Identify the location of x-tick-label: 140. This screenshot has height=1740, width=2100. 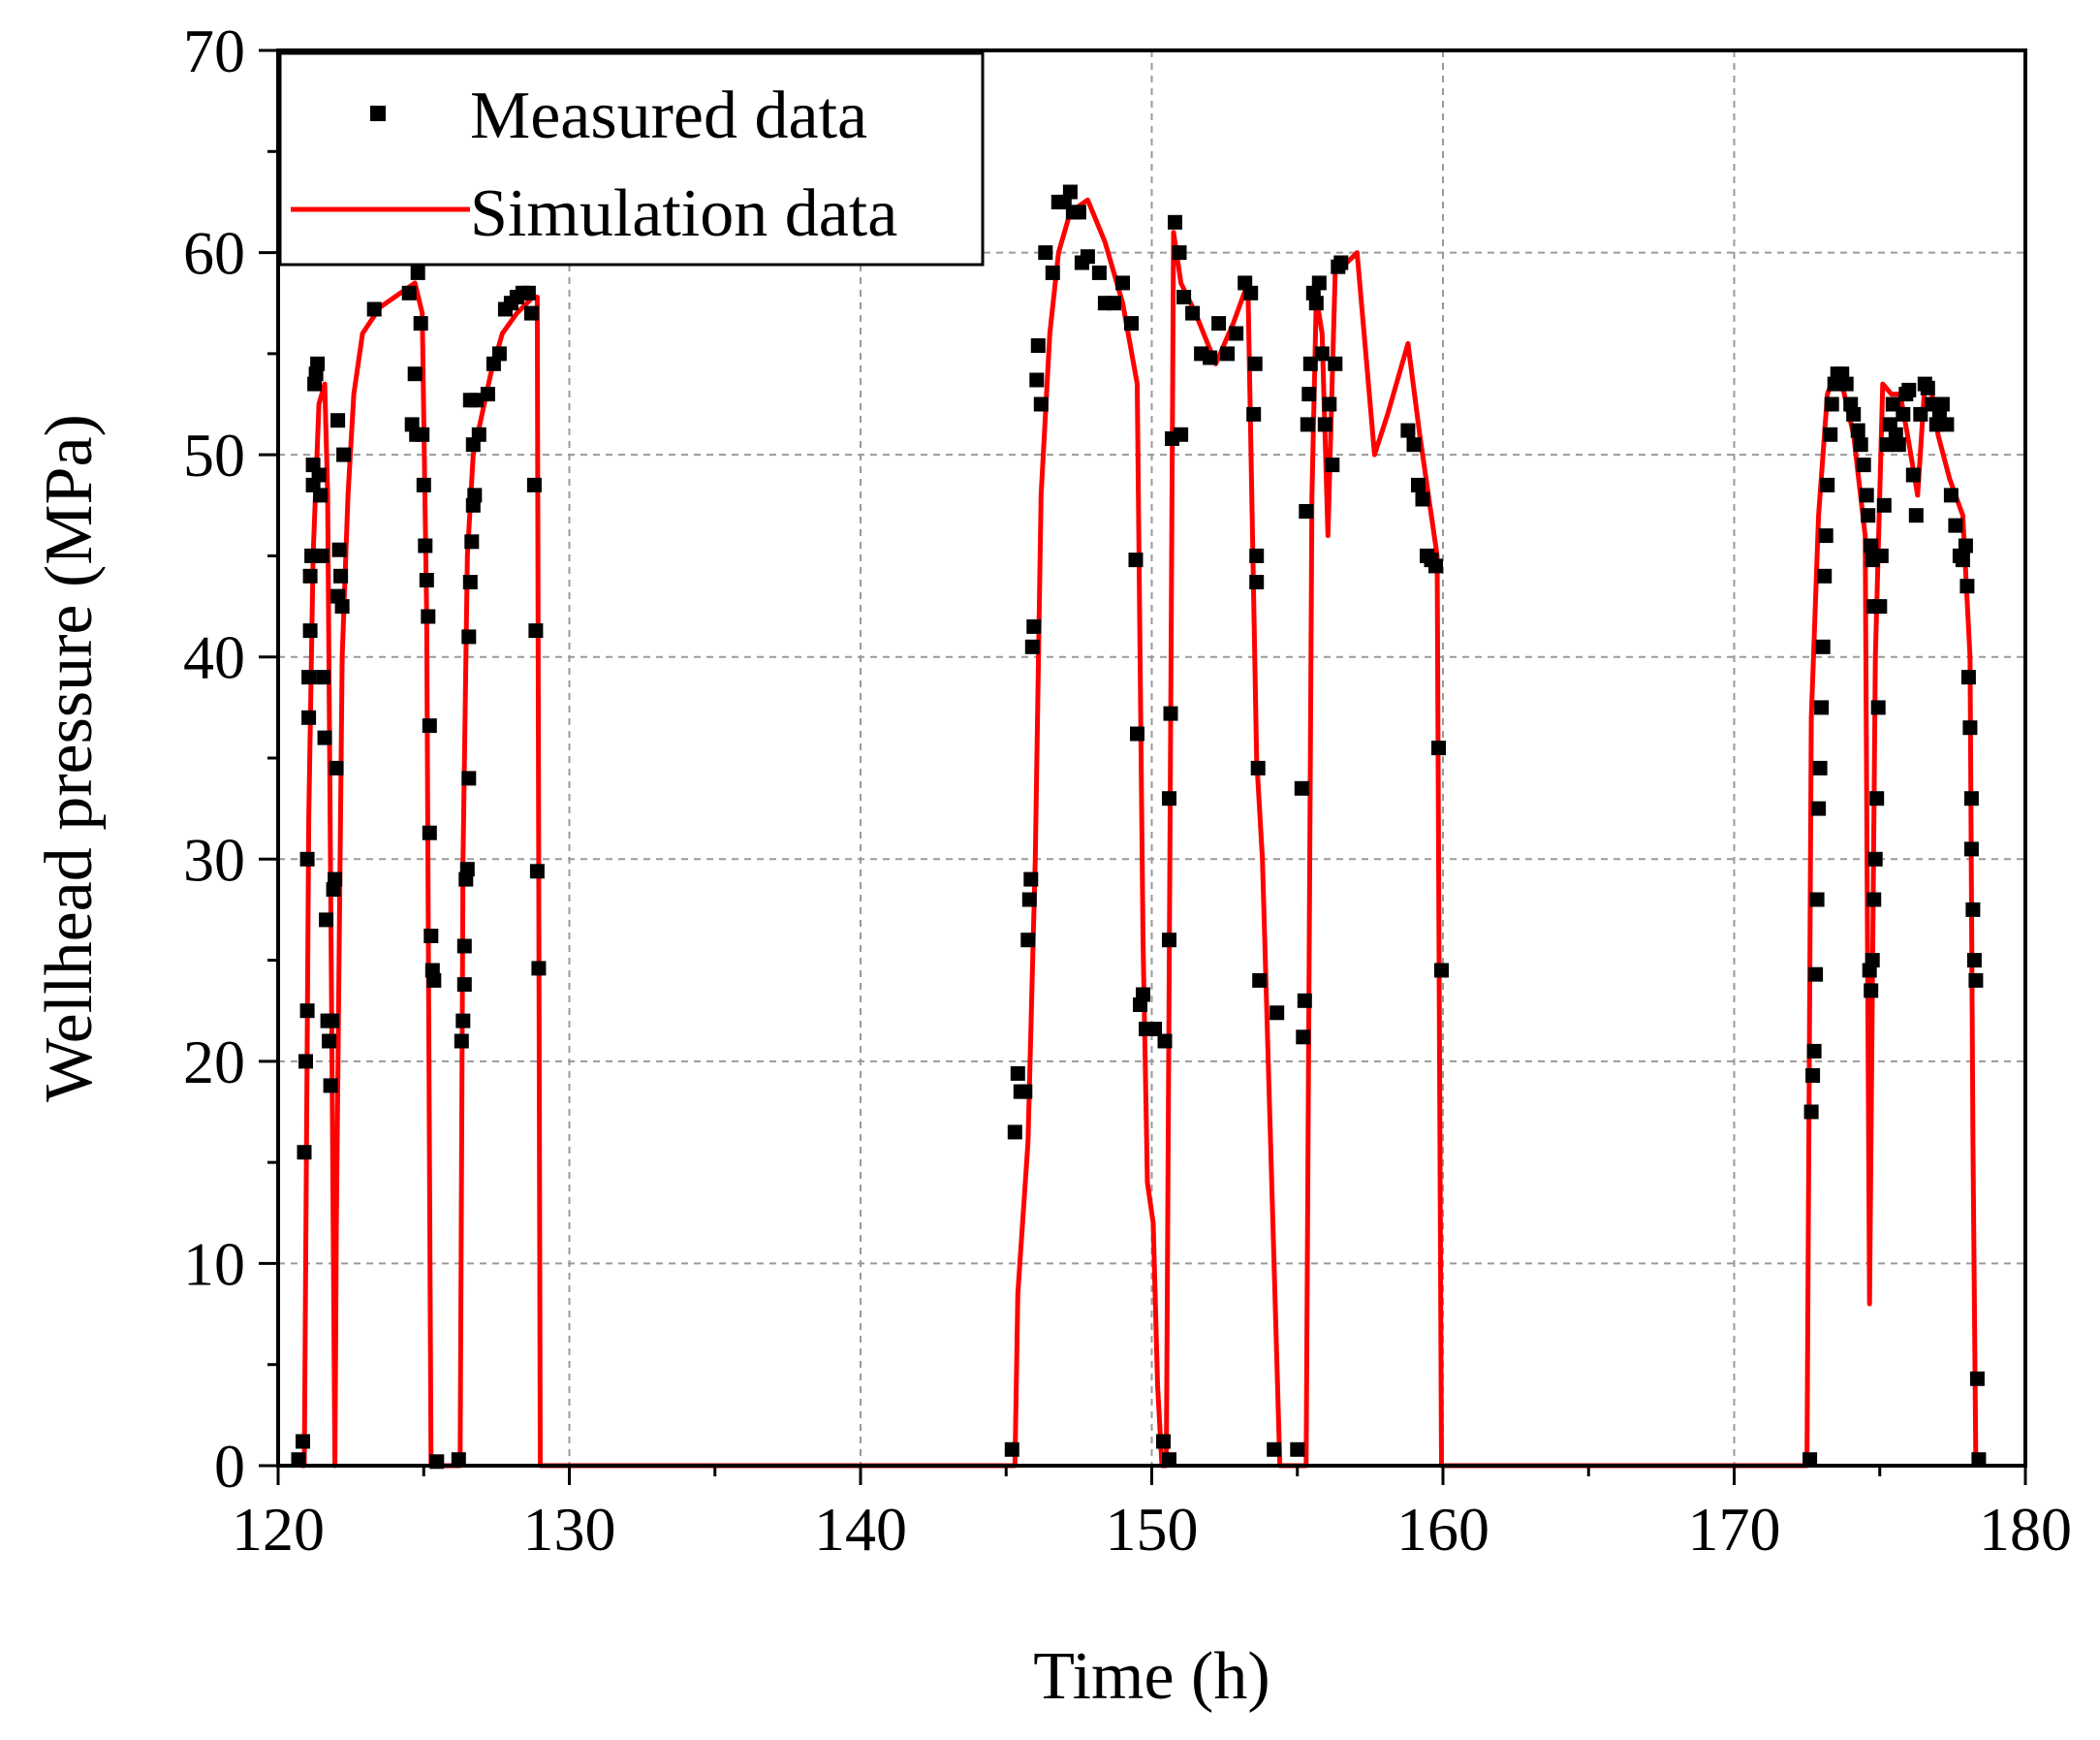
(860, 1529).